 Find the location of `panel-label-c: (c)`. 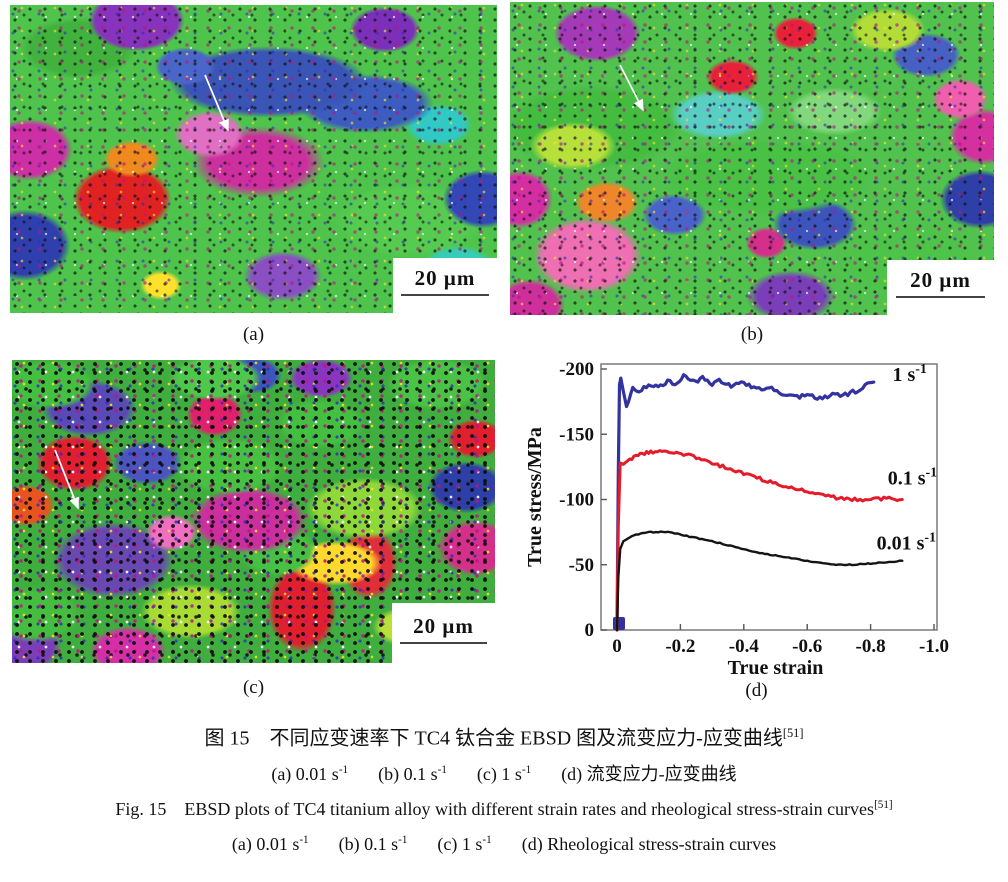

panel-label-c: (c) is located at coordinates (253, 687).